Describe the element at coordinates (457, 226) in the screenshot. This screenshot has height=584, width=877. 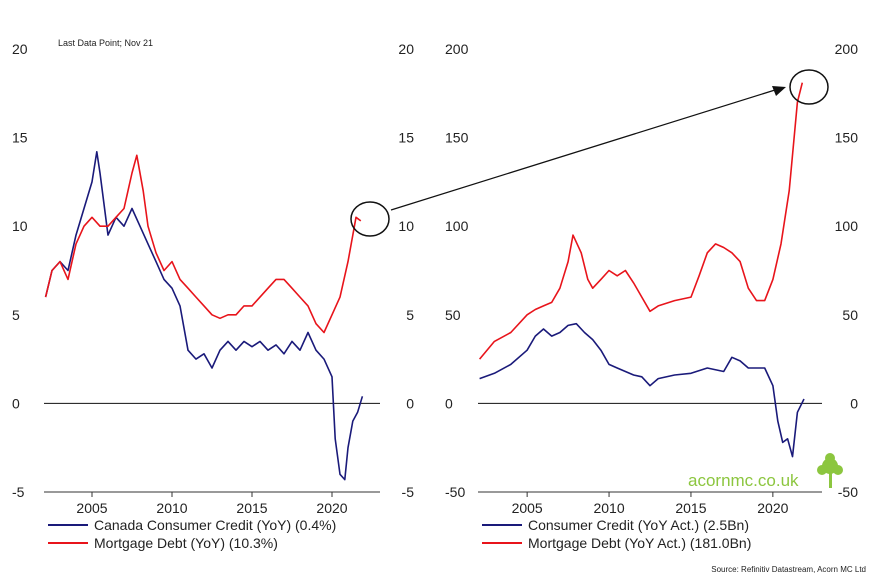
I see `y-tick-label-left: 100` at that location.